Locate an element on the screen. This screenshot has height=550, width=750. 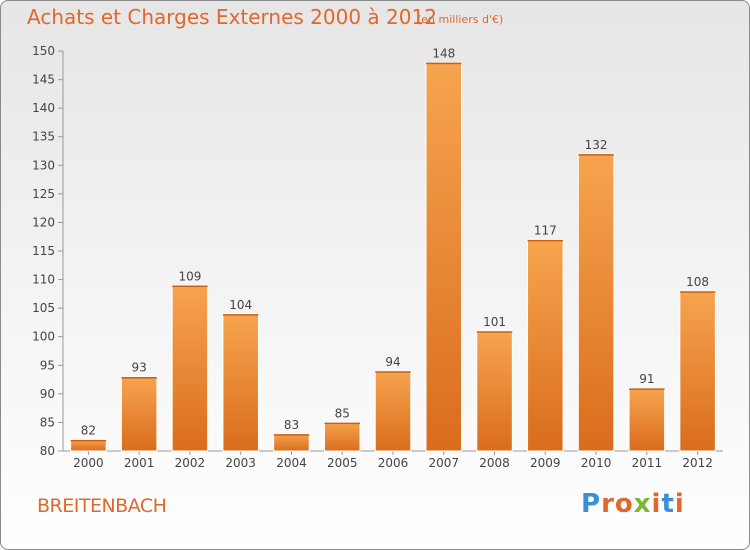
y-tick-label: 125 is located at coordinates (43, 194).